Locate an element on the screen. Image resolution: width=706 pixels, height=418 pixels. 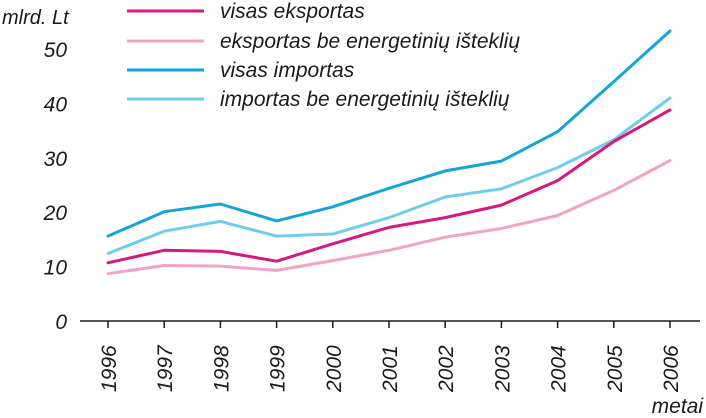
y-tick-label: 40 is located at coordinates (56, 104).